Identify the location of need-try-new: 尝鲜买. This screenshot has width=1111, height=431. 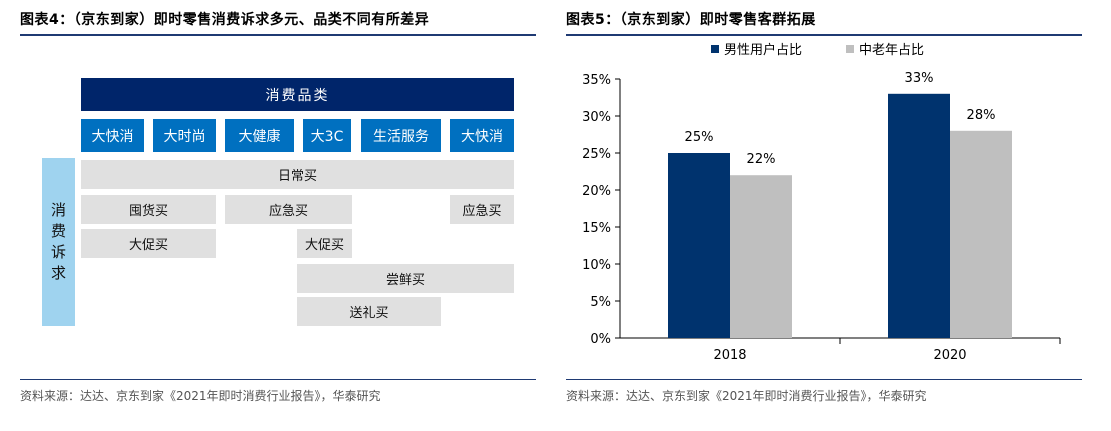
(405, 278).